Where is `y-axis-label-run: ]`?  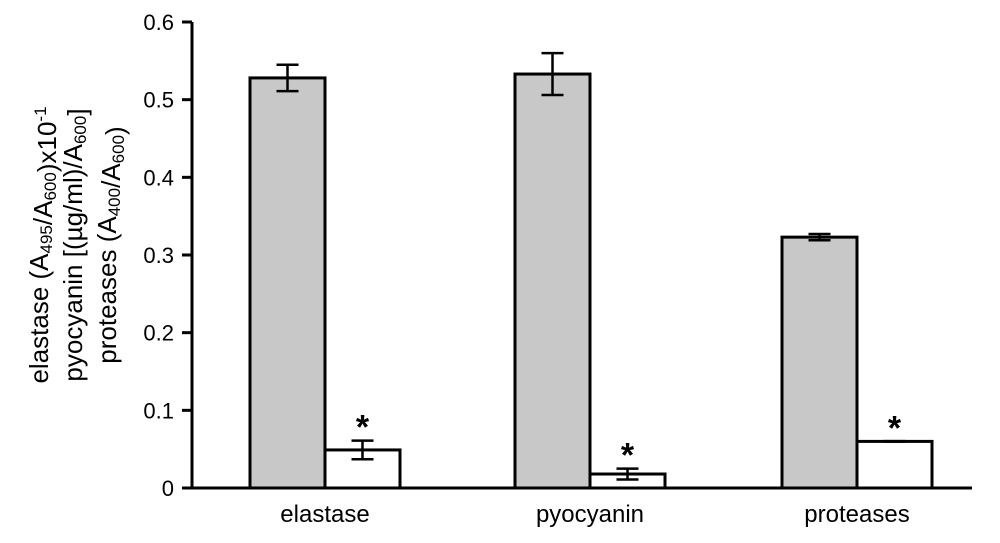 y-axis-label-run: ] is located at coordinates (77, 111).